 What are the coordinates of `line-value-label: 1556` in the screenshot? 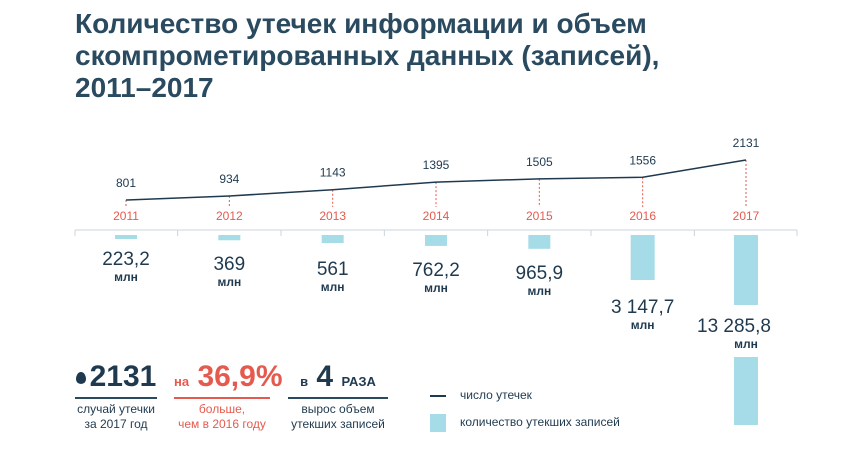 It's located at (642, 160).